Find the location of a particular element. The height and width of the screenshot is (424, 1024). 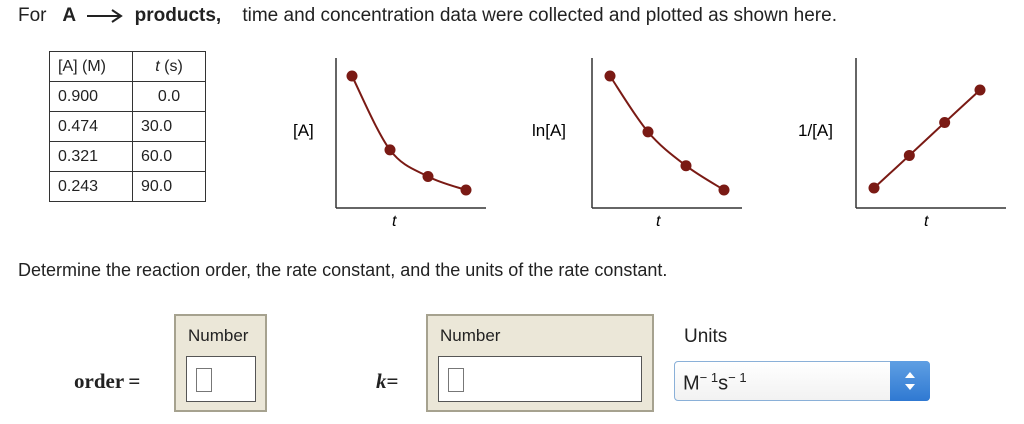

order-number-box: Number is located at coordinates (220, 363).